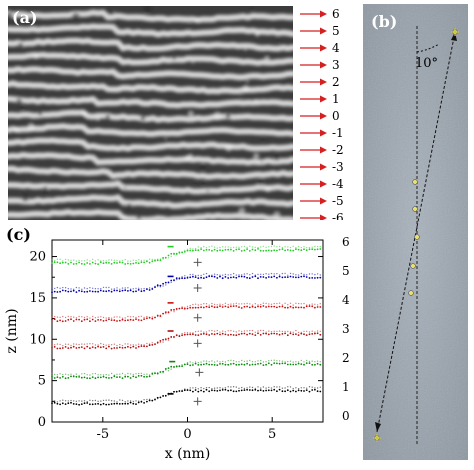 The height and width of the screenshot is (470, 474). I want to click on x-axis-label: x (nm), so click(188, 454).